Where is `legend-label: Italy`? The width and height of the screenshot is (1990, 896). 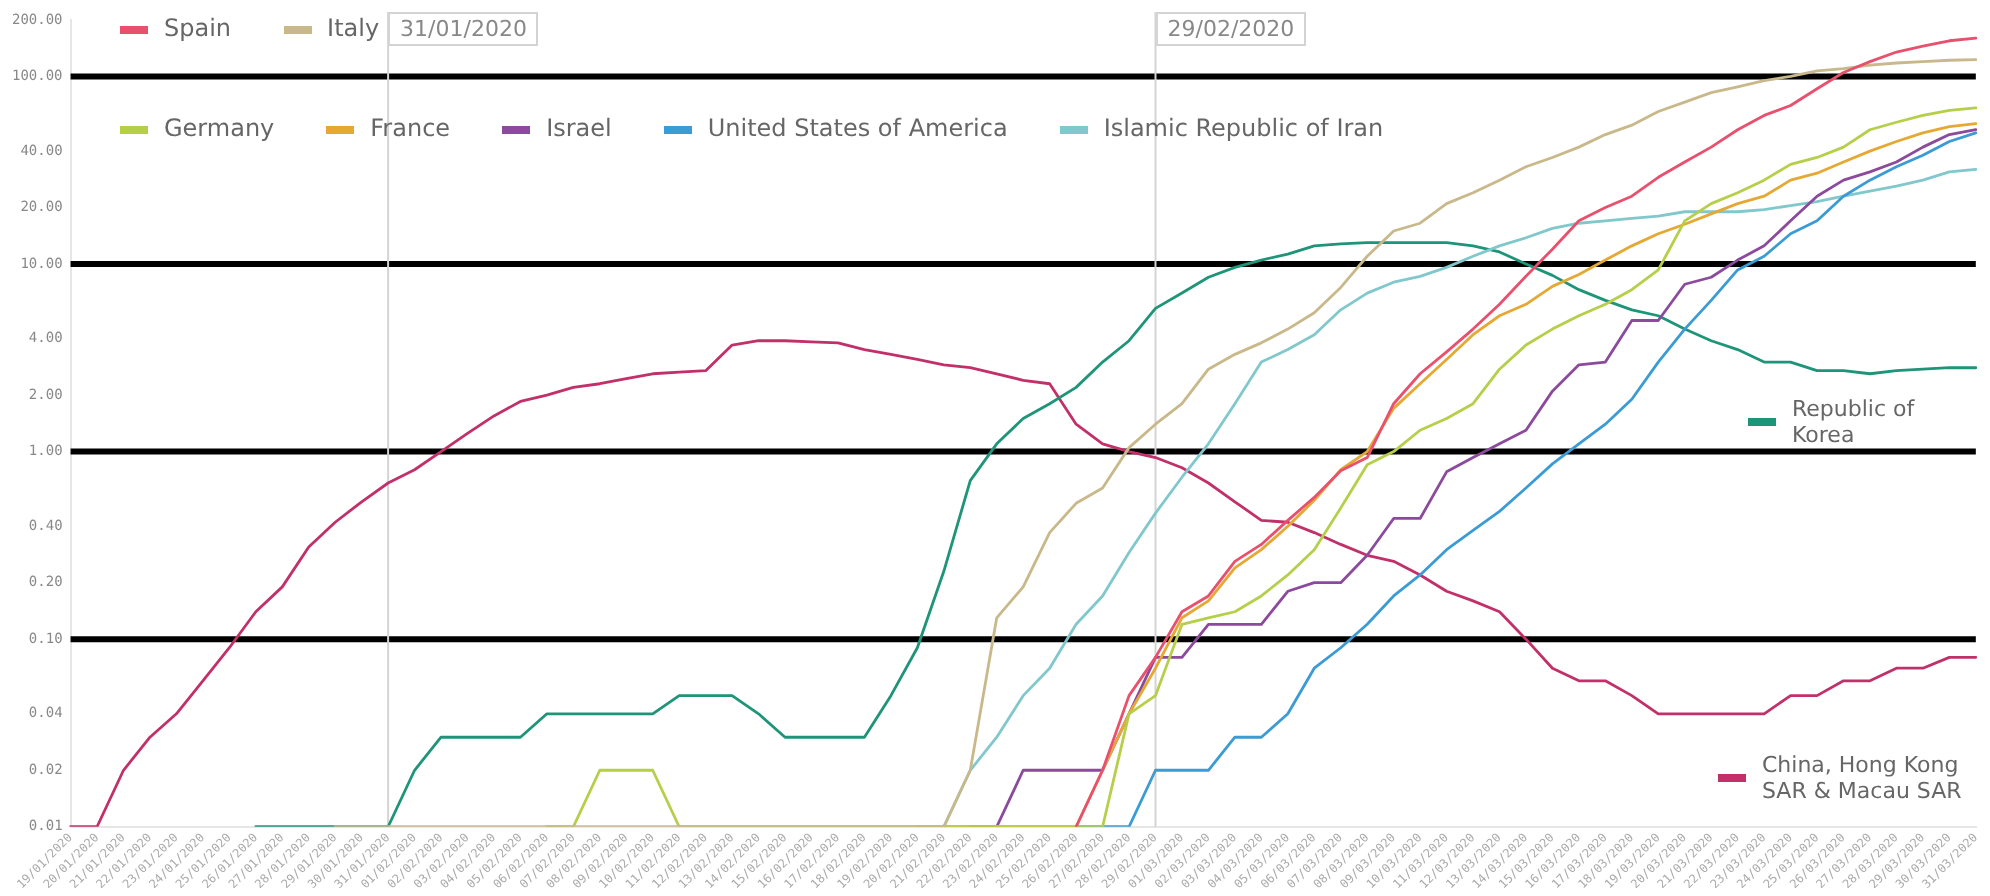 legend-label: Italy is located at coordinates (353, 28).